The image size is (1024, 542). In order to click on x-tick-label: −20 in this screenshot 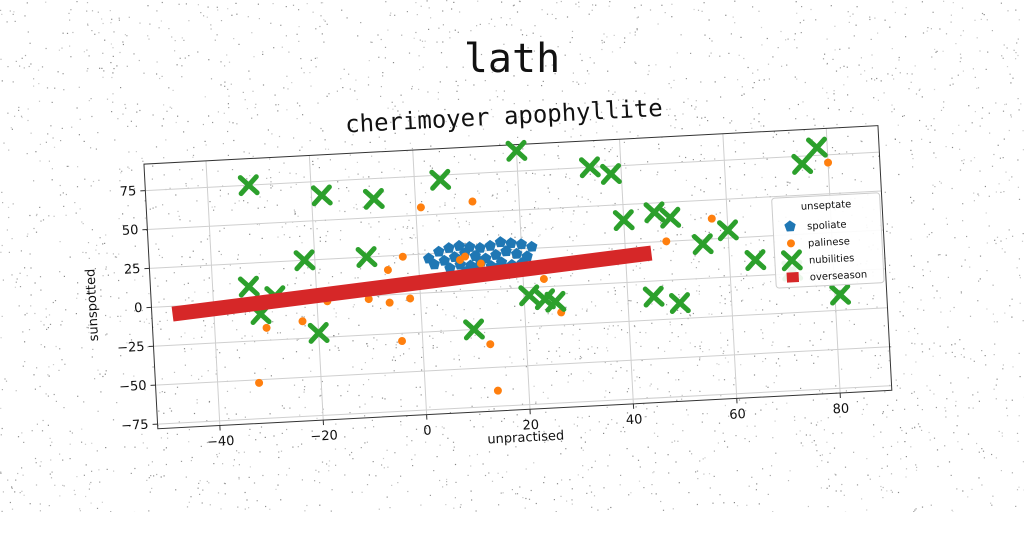, I will do `click(324, 436)`.